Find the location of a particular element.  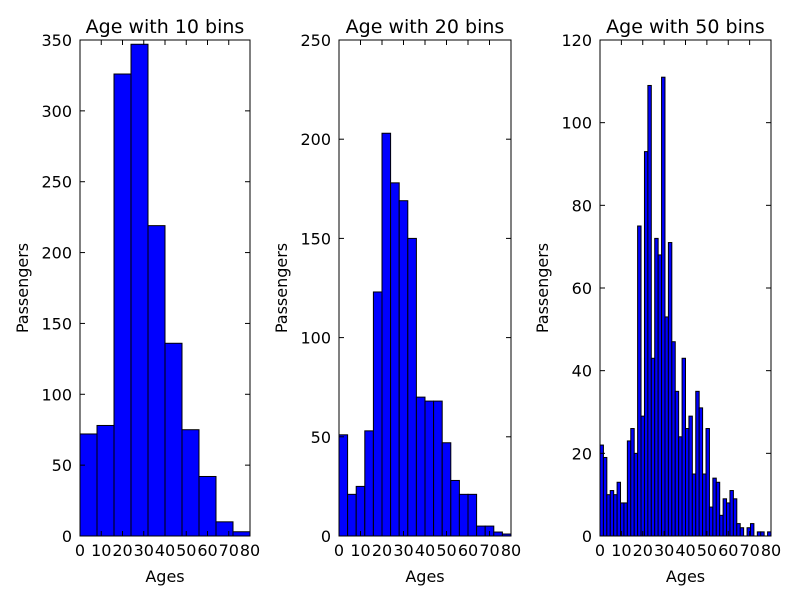

x-tick-label: 50 is located at coordinates (186, 550).